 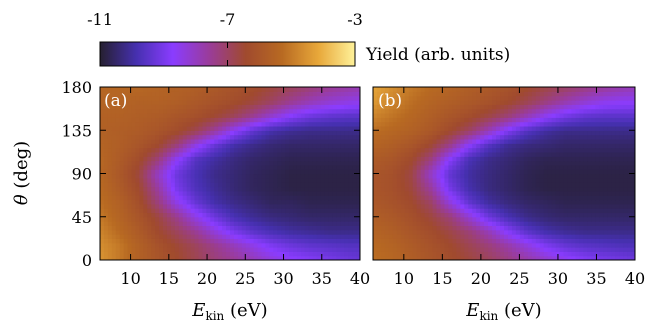 I want to click on panel-label-a: (a), so click(x=115, y=101).